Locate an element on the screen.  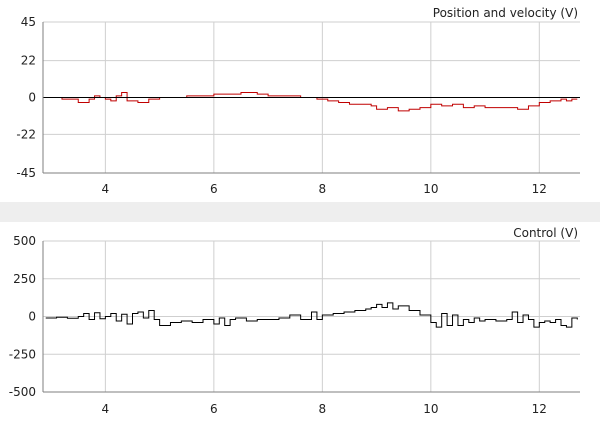
y-tick-label: 22 is located at coordinates (28, 61).